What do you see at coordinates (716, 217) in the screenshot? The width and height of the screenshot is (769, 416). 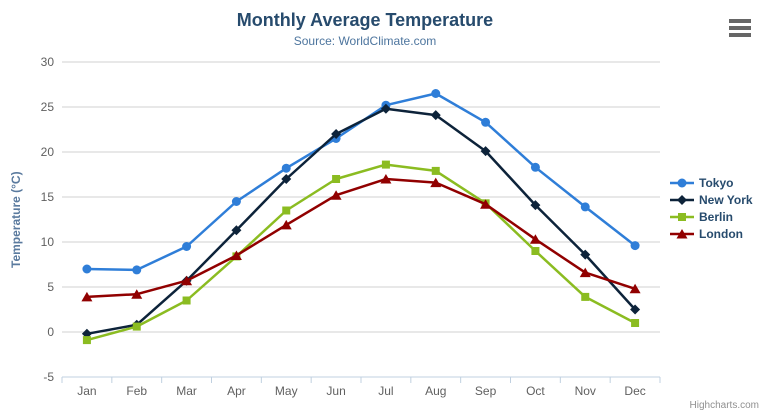 I see `legend-label: Berlin` at bounding box center [716, 217].